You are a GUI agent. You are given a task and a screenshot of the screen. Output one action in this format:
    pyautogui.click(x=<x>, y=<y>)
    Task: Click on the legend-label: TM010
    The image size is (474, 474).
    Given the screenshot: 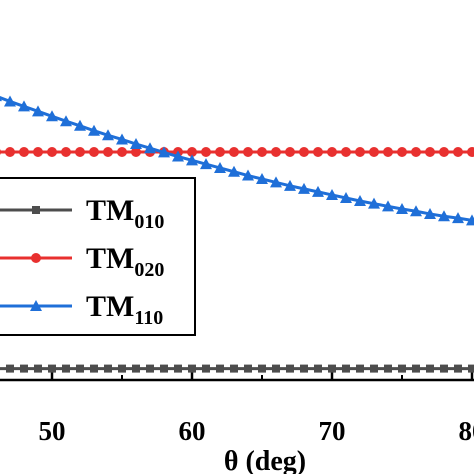 What is the action you would take?
    pyautogui.click(x=125, y=213)
    